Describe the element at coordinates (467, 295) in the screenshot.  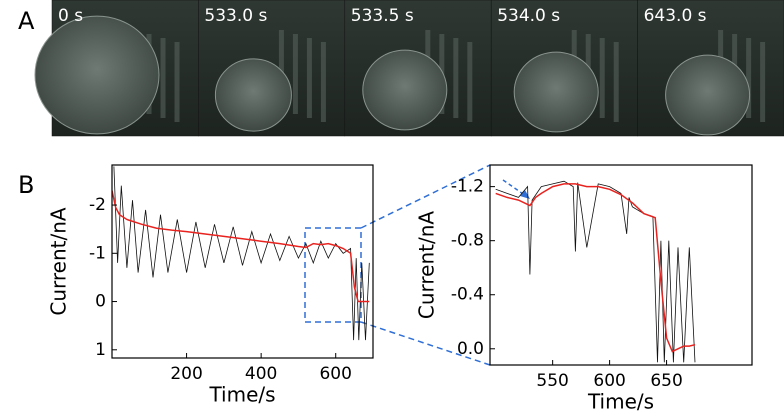
I see `y-tick-label: -0.4` at that location.